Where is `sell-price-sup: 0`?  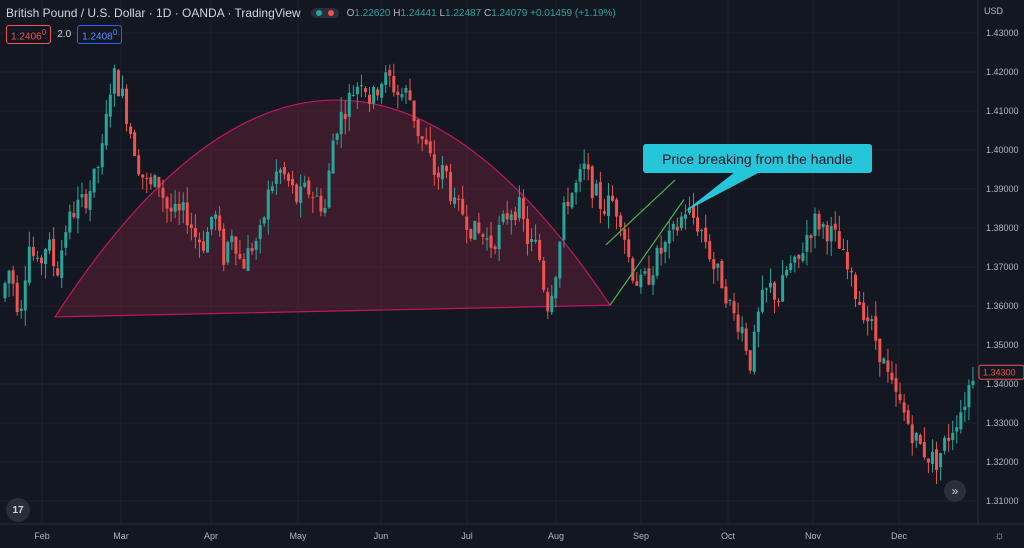
sell-price-sup: 0 is located at coordinates (44, 32).